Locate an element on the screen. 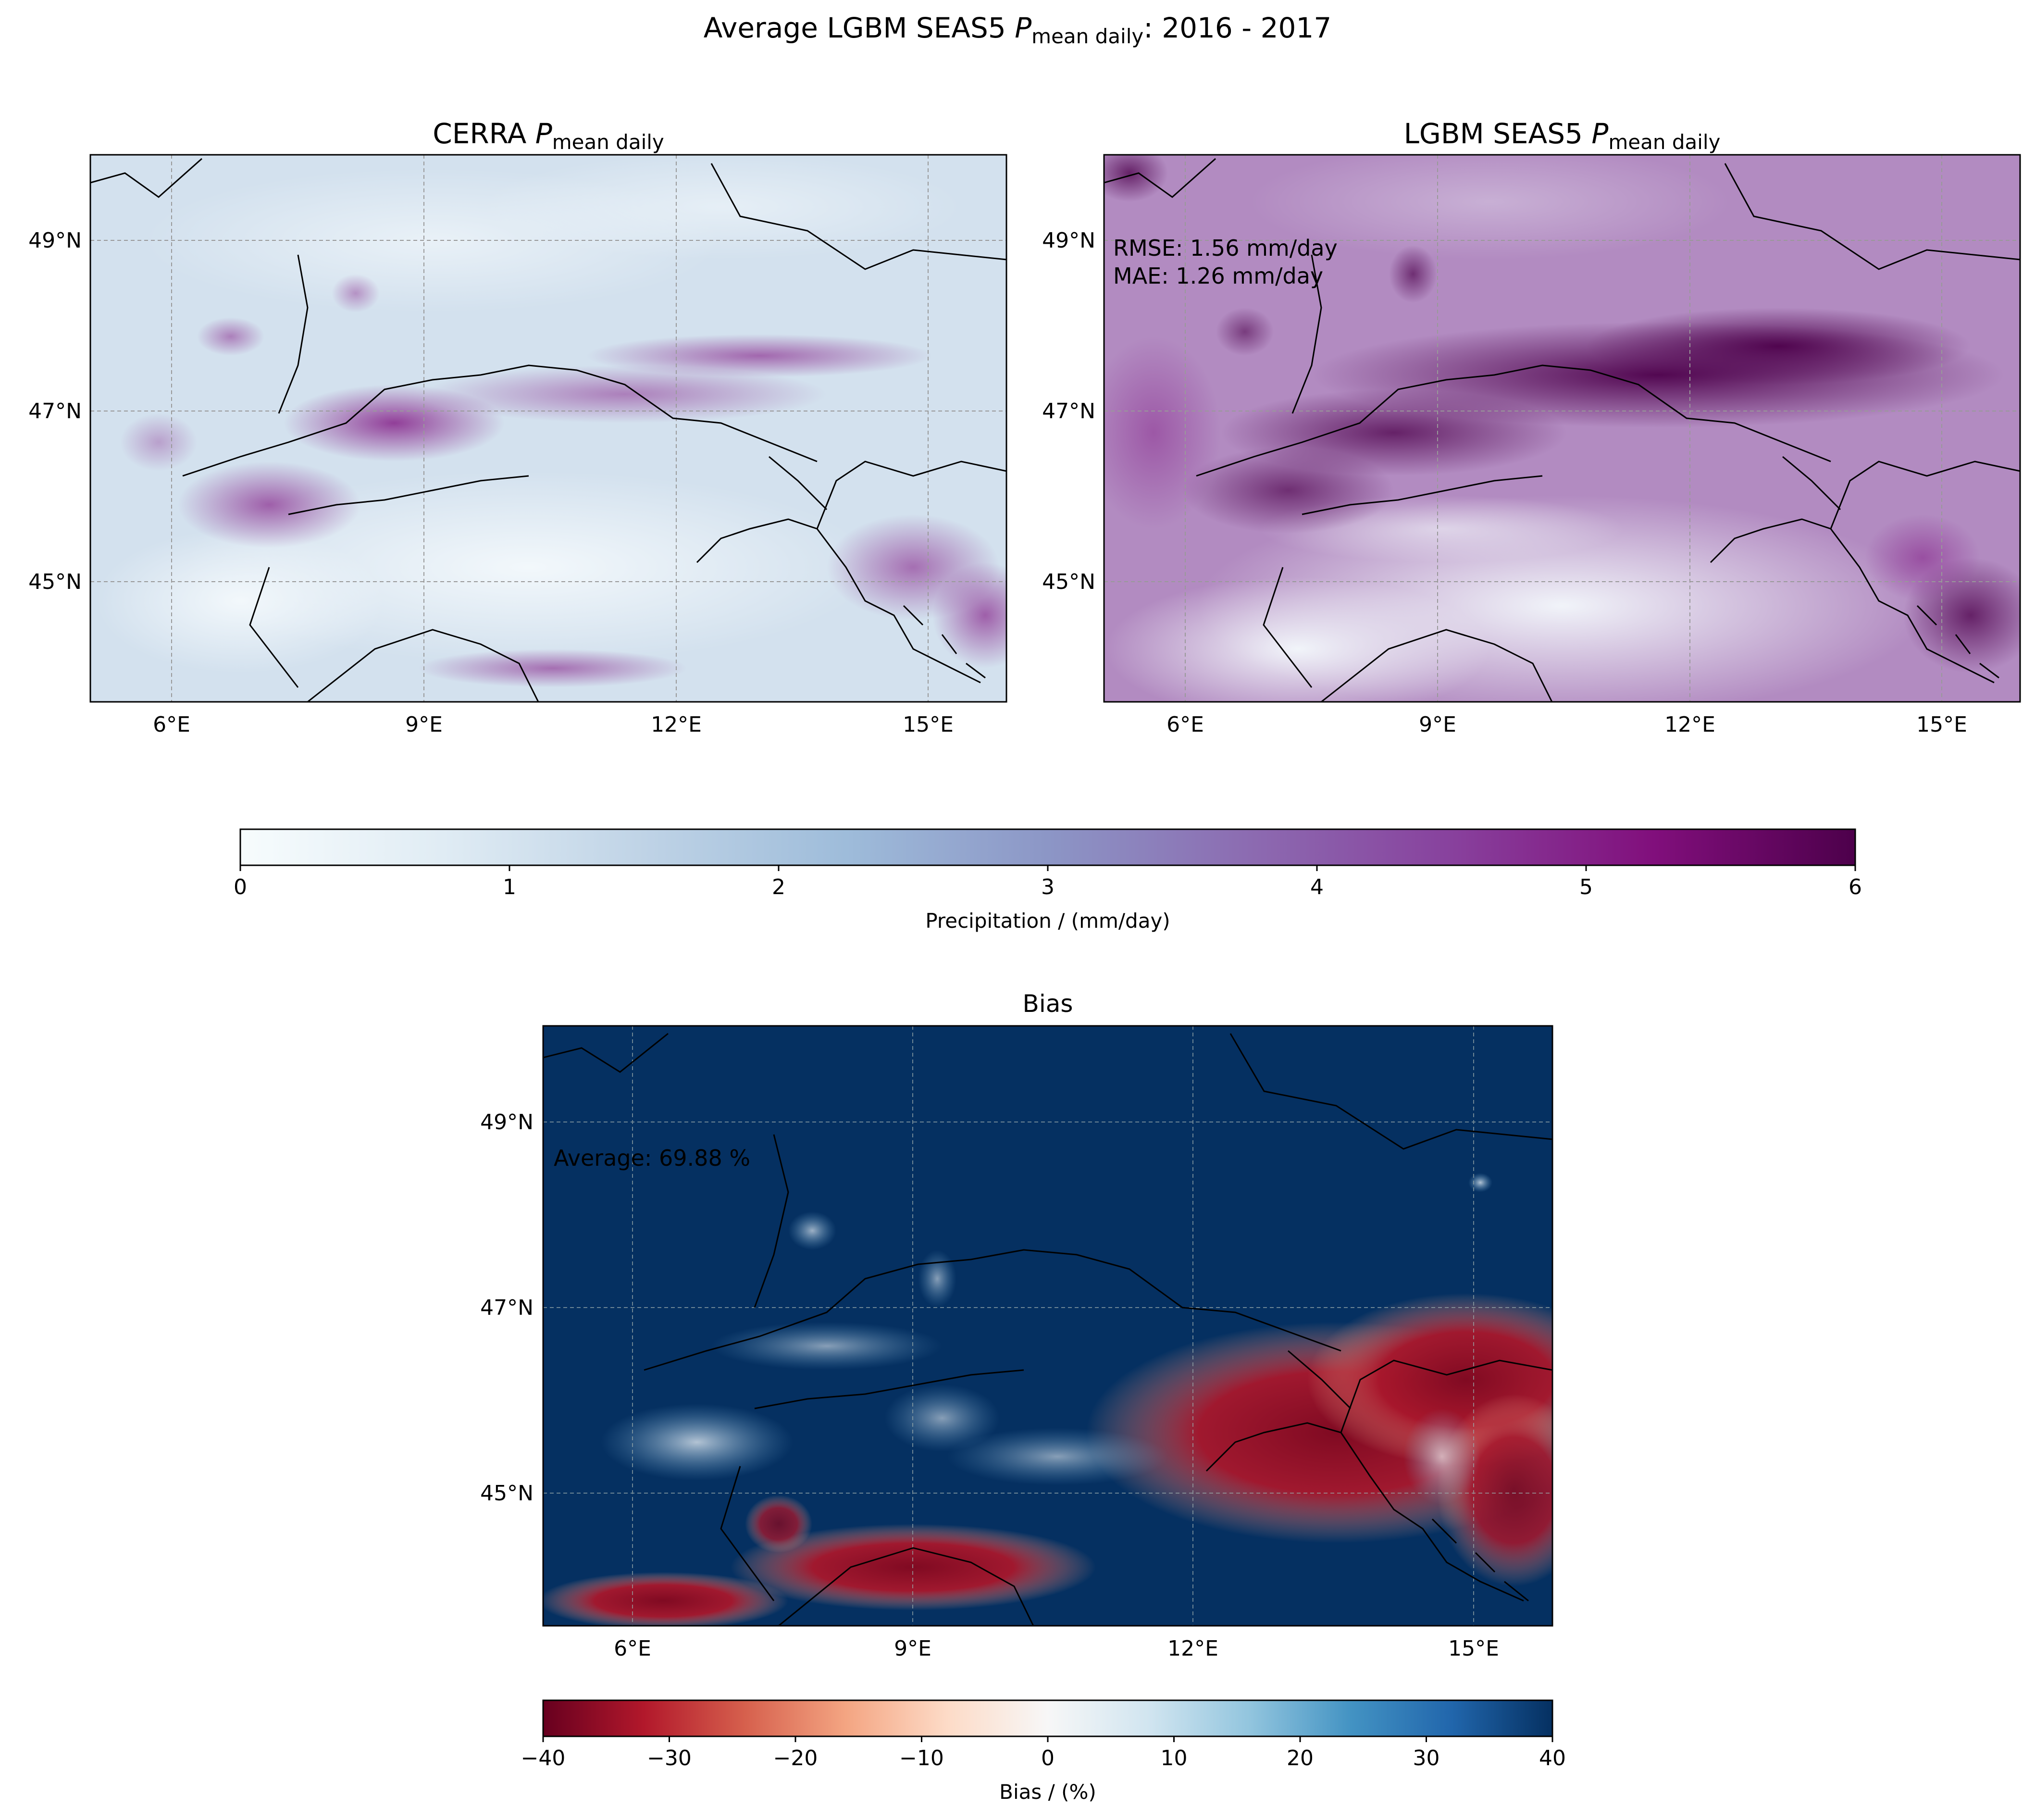 The image size is (2035, 1820). bias-colorbar-label: Bias / (%) is located at coordinates (1047, 1792).